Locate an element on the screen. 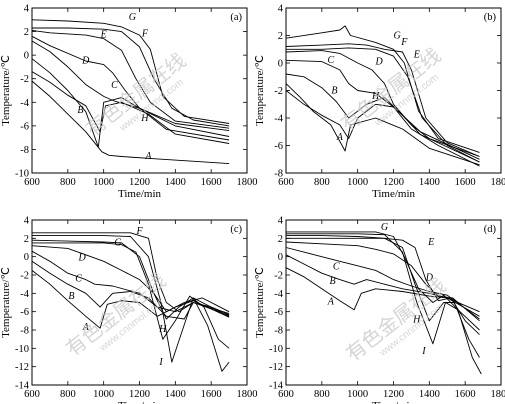  panel-label: (c) is located at coordinates (236, 229).